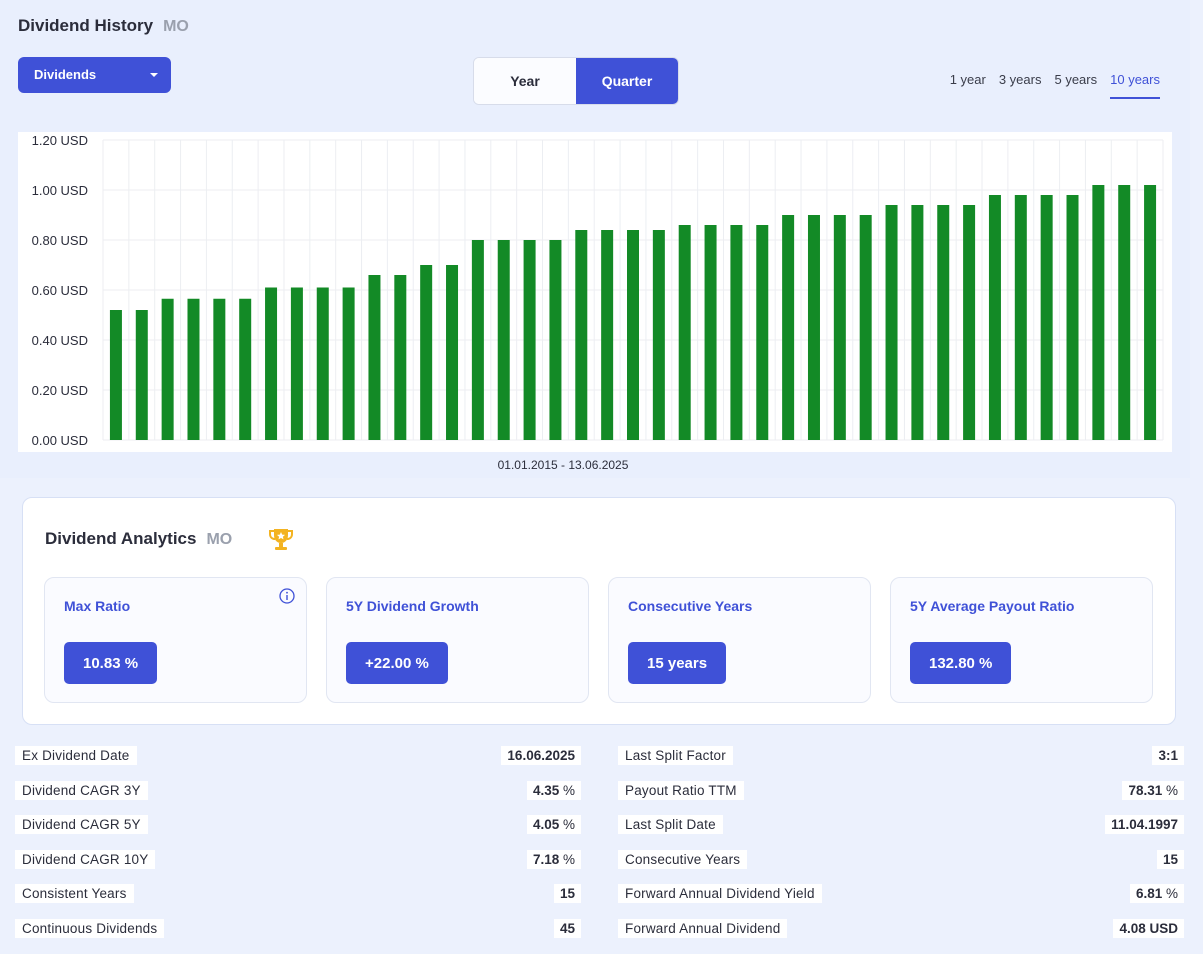  I want to click on y-tick-label: 1.20 USD, so click(60, 140).